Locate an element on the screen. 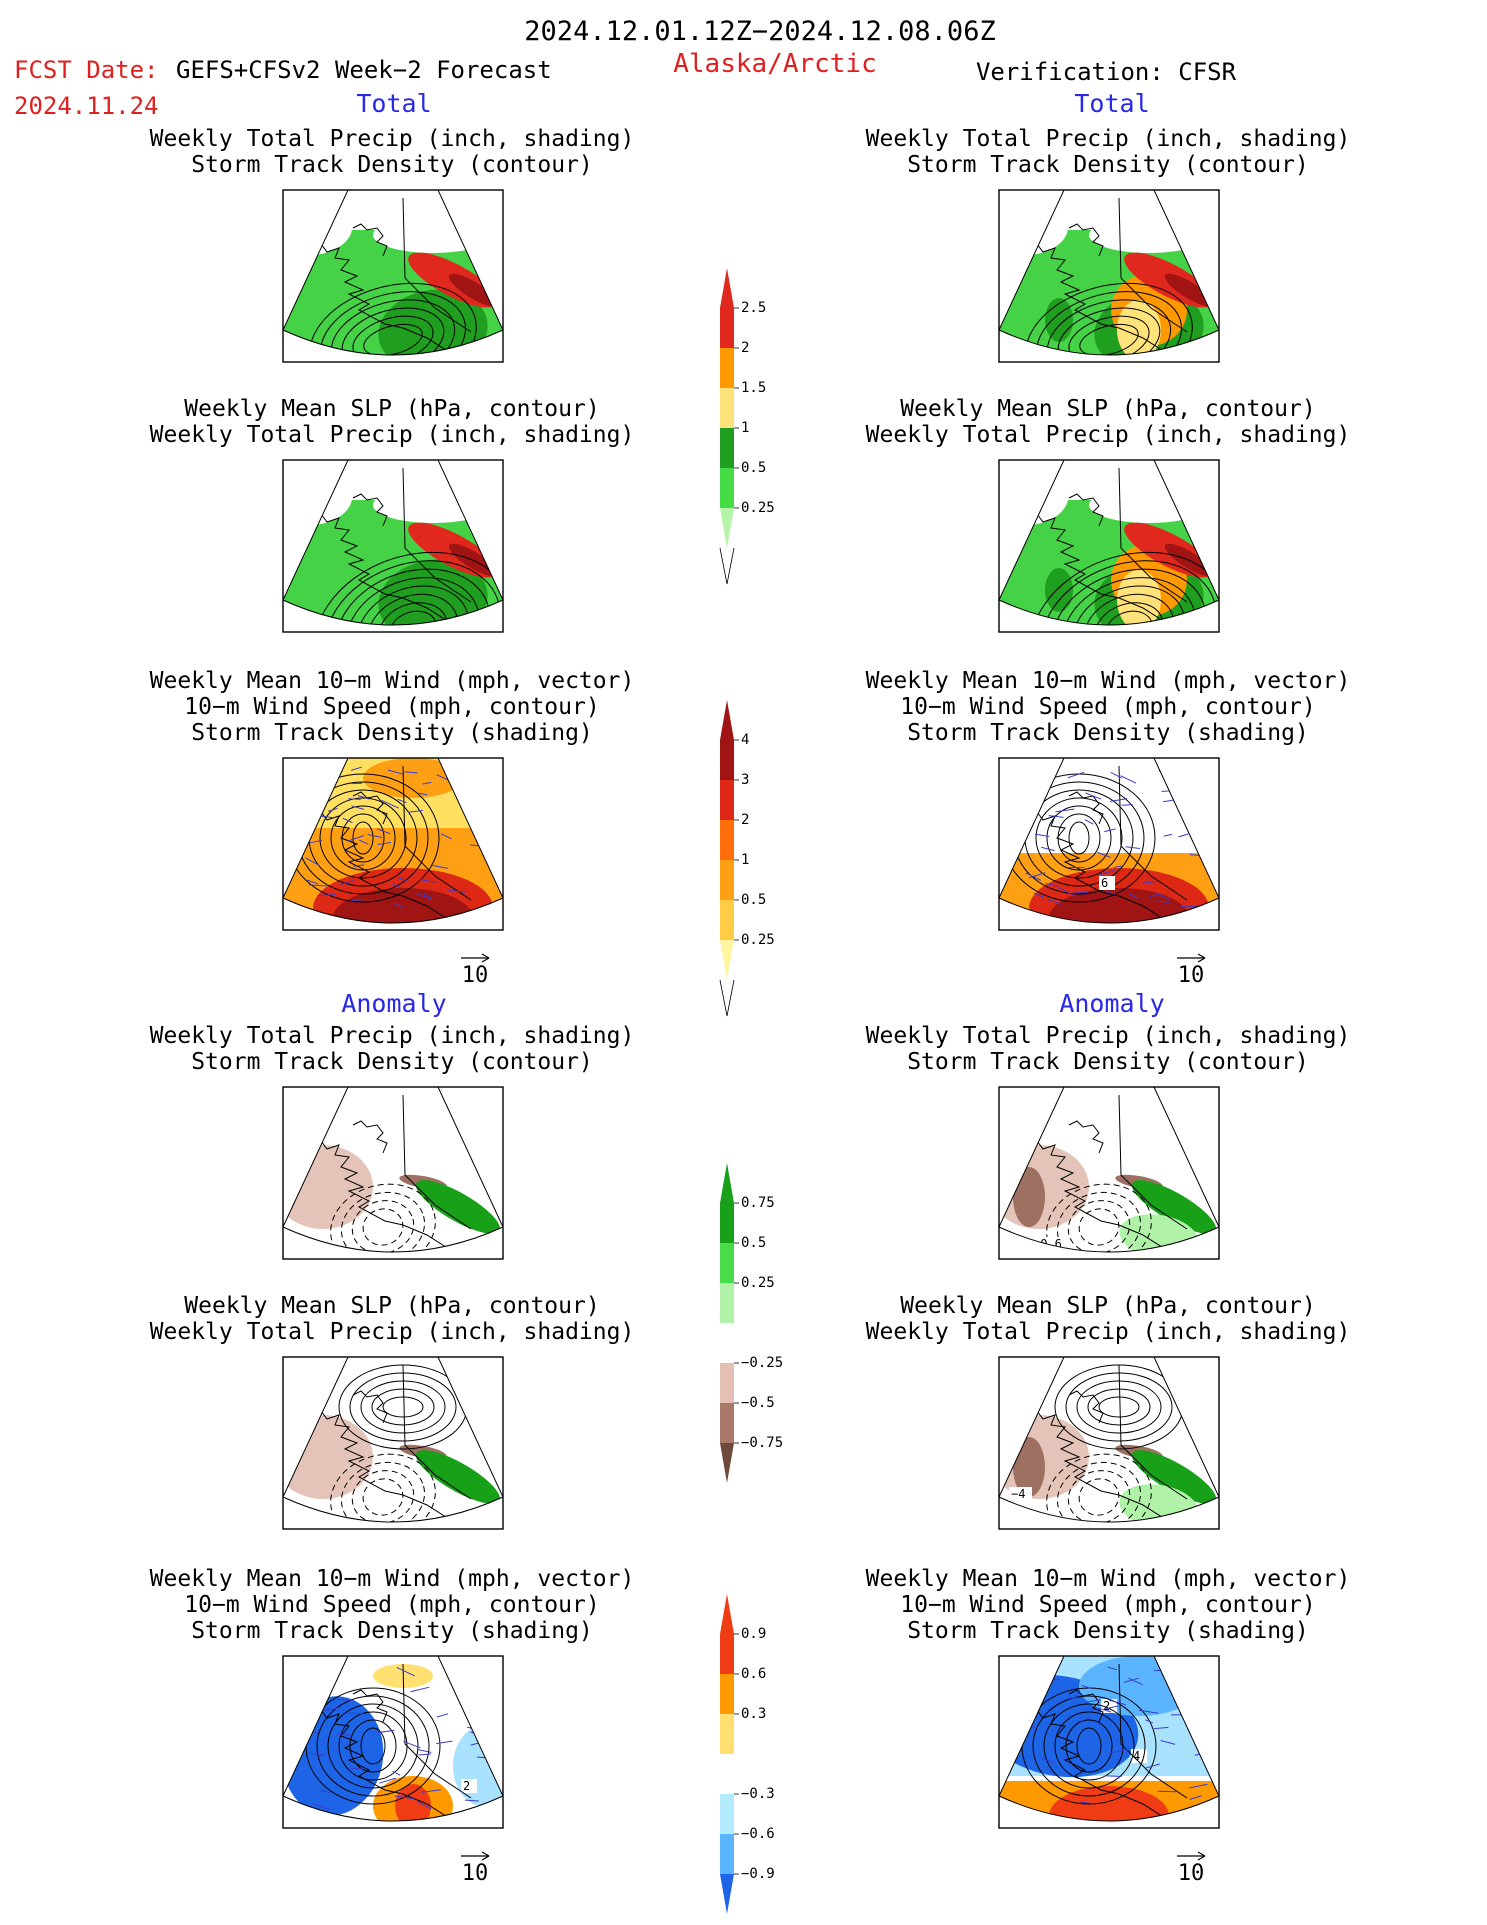 This screenshot has height=1925, width=1487. positive-max is located at coordinates (413, 1802).